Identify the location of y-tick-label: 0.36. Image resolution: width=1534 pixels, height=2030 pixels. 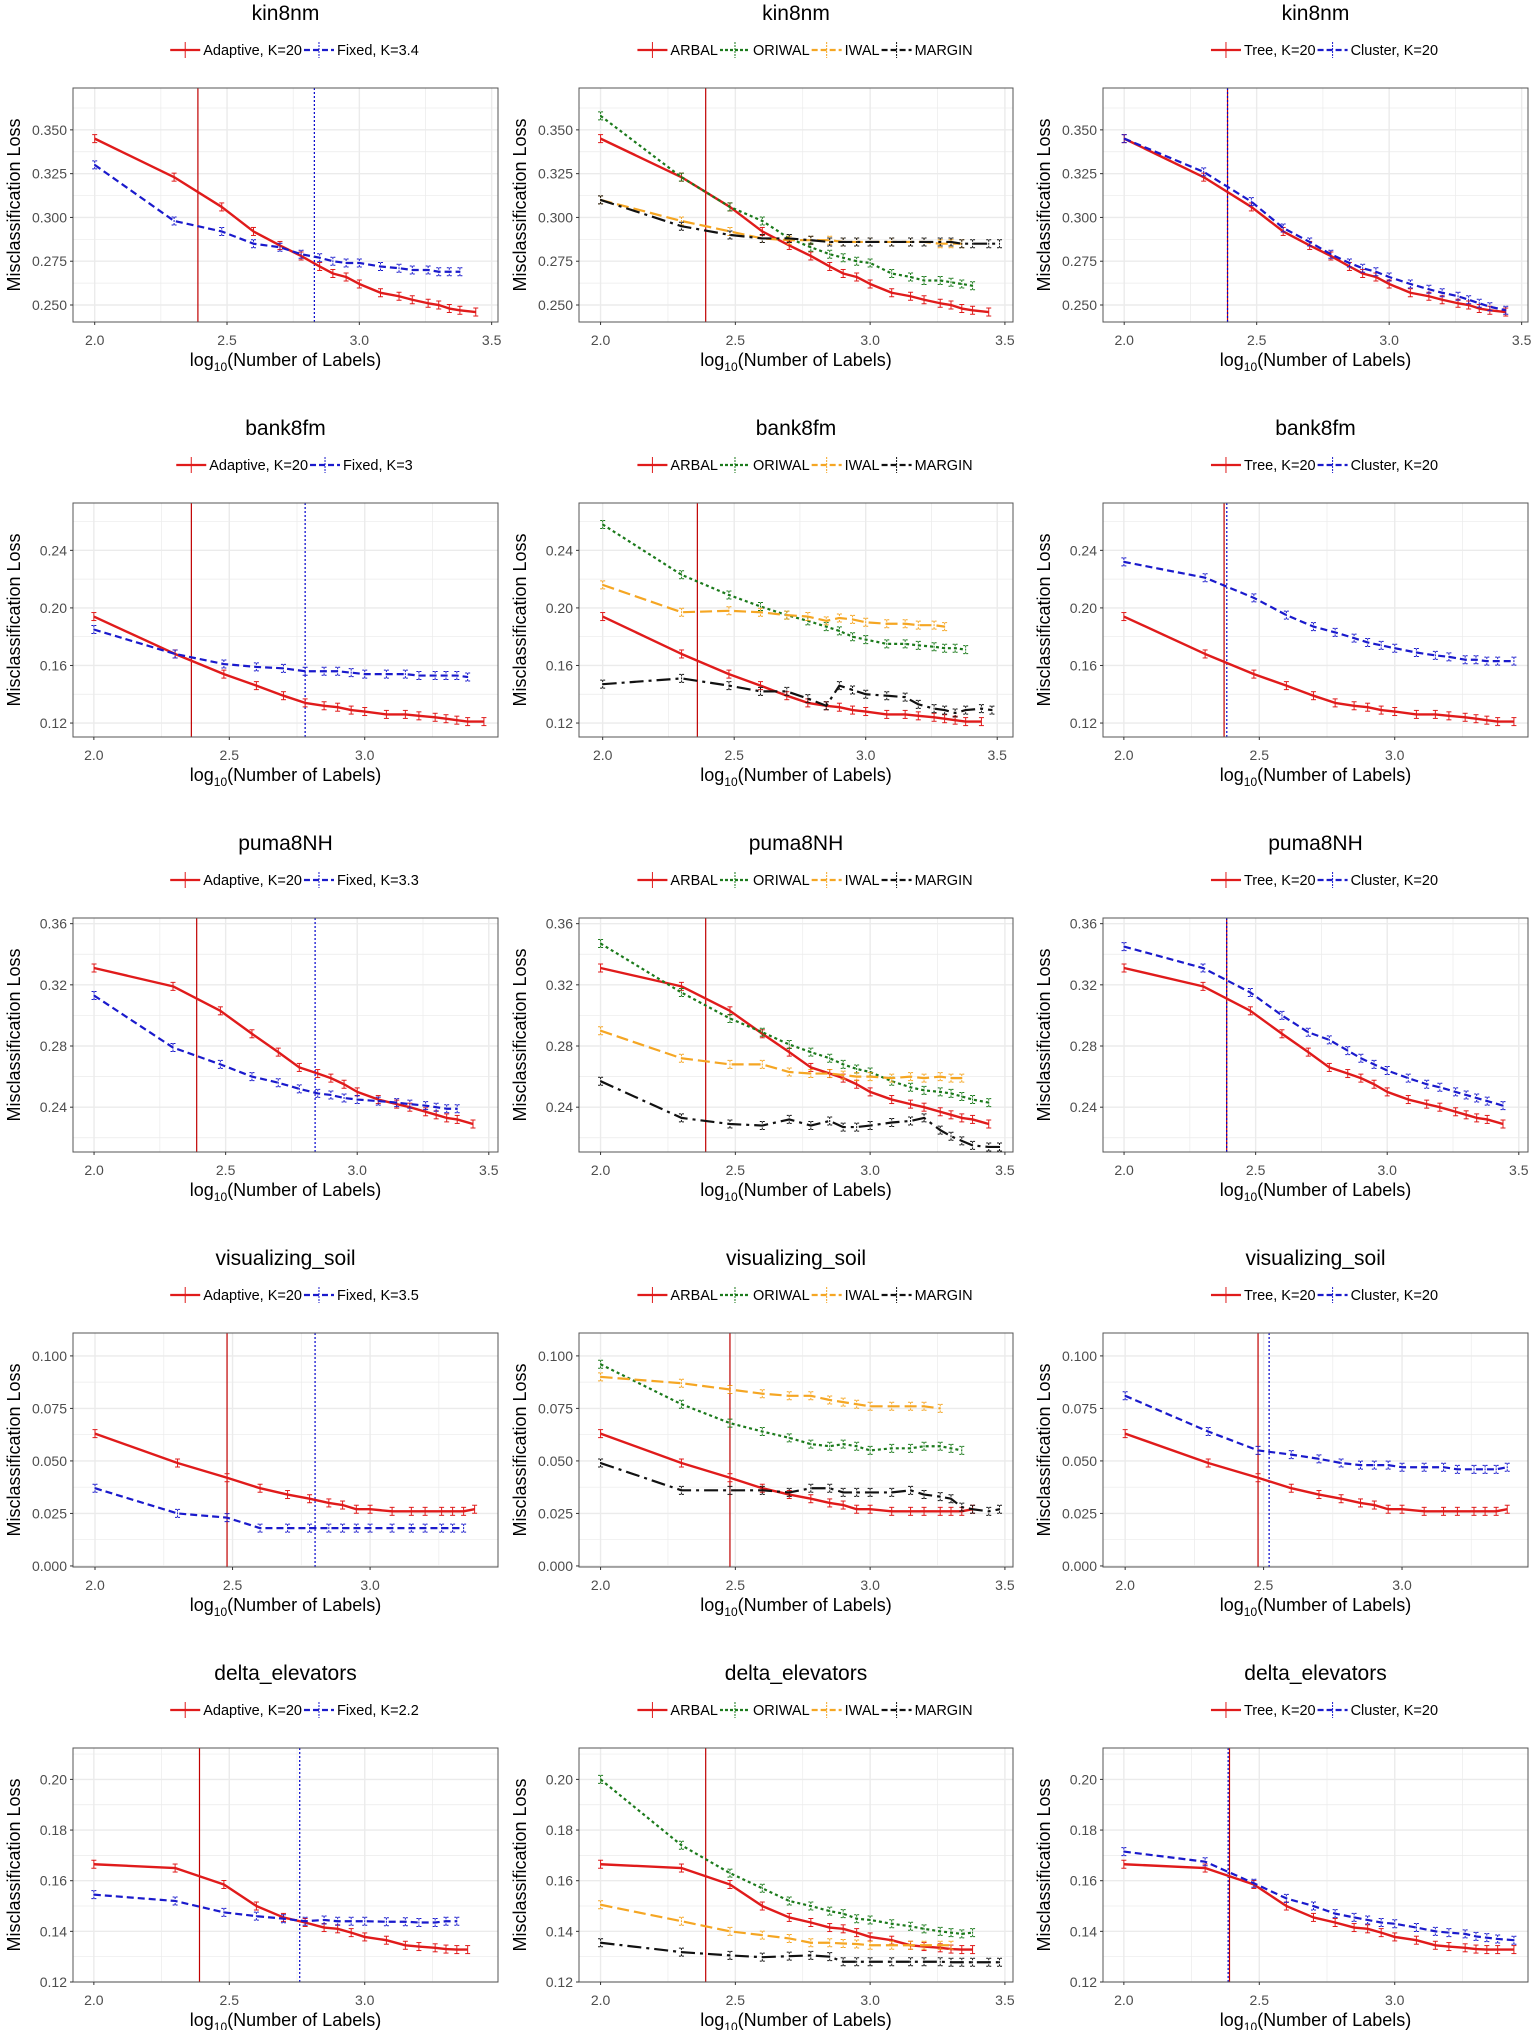
(53, 924).